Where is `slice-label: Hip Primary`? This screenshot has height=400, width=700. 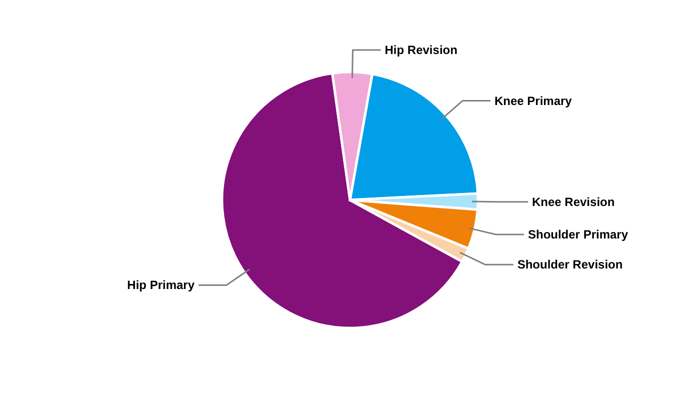 slice-label: Hip Primary is located at coordinates (161, 285).